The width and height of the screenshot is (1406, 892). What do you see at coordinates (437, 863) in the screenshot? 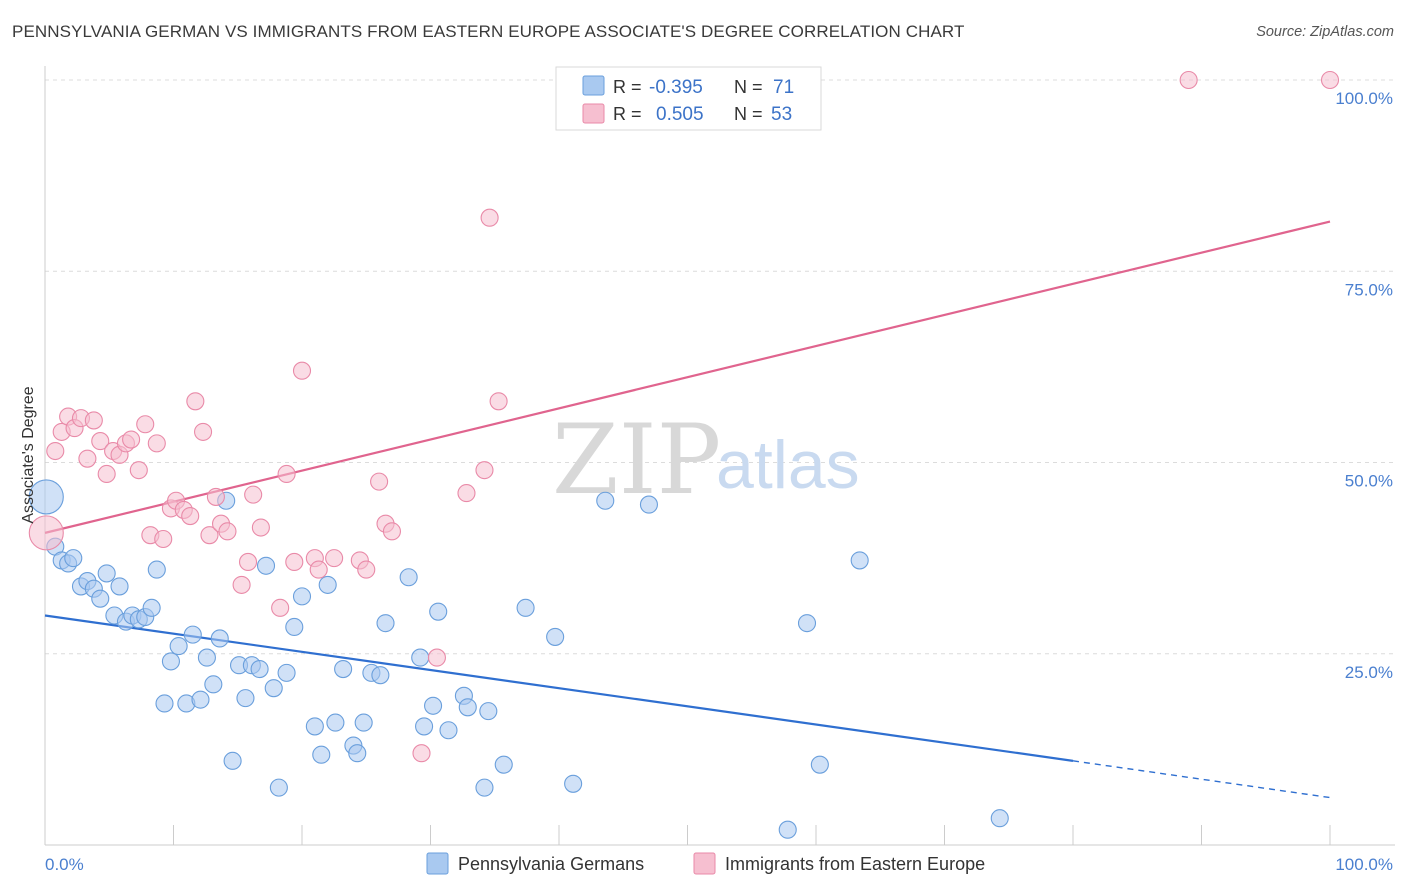
I see `bottom-legend-swatch-blue` at bounding box center [437, 863].